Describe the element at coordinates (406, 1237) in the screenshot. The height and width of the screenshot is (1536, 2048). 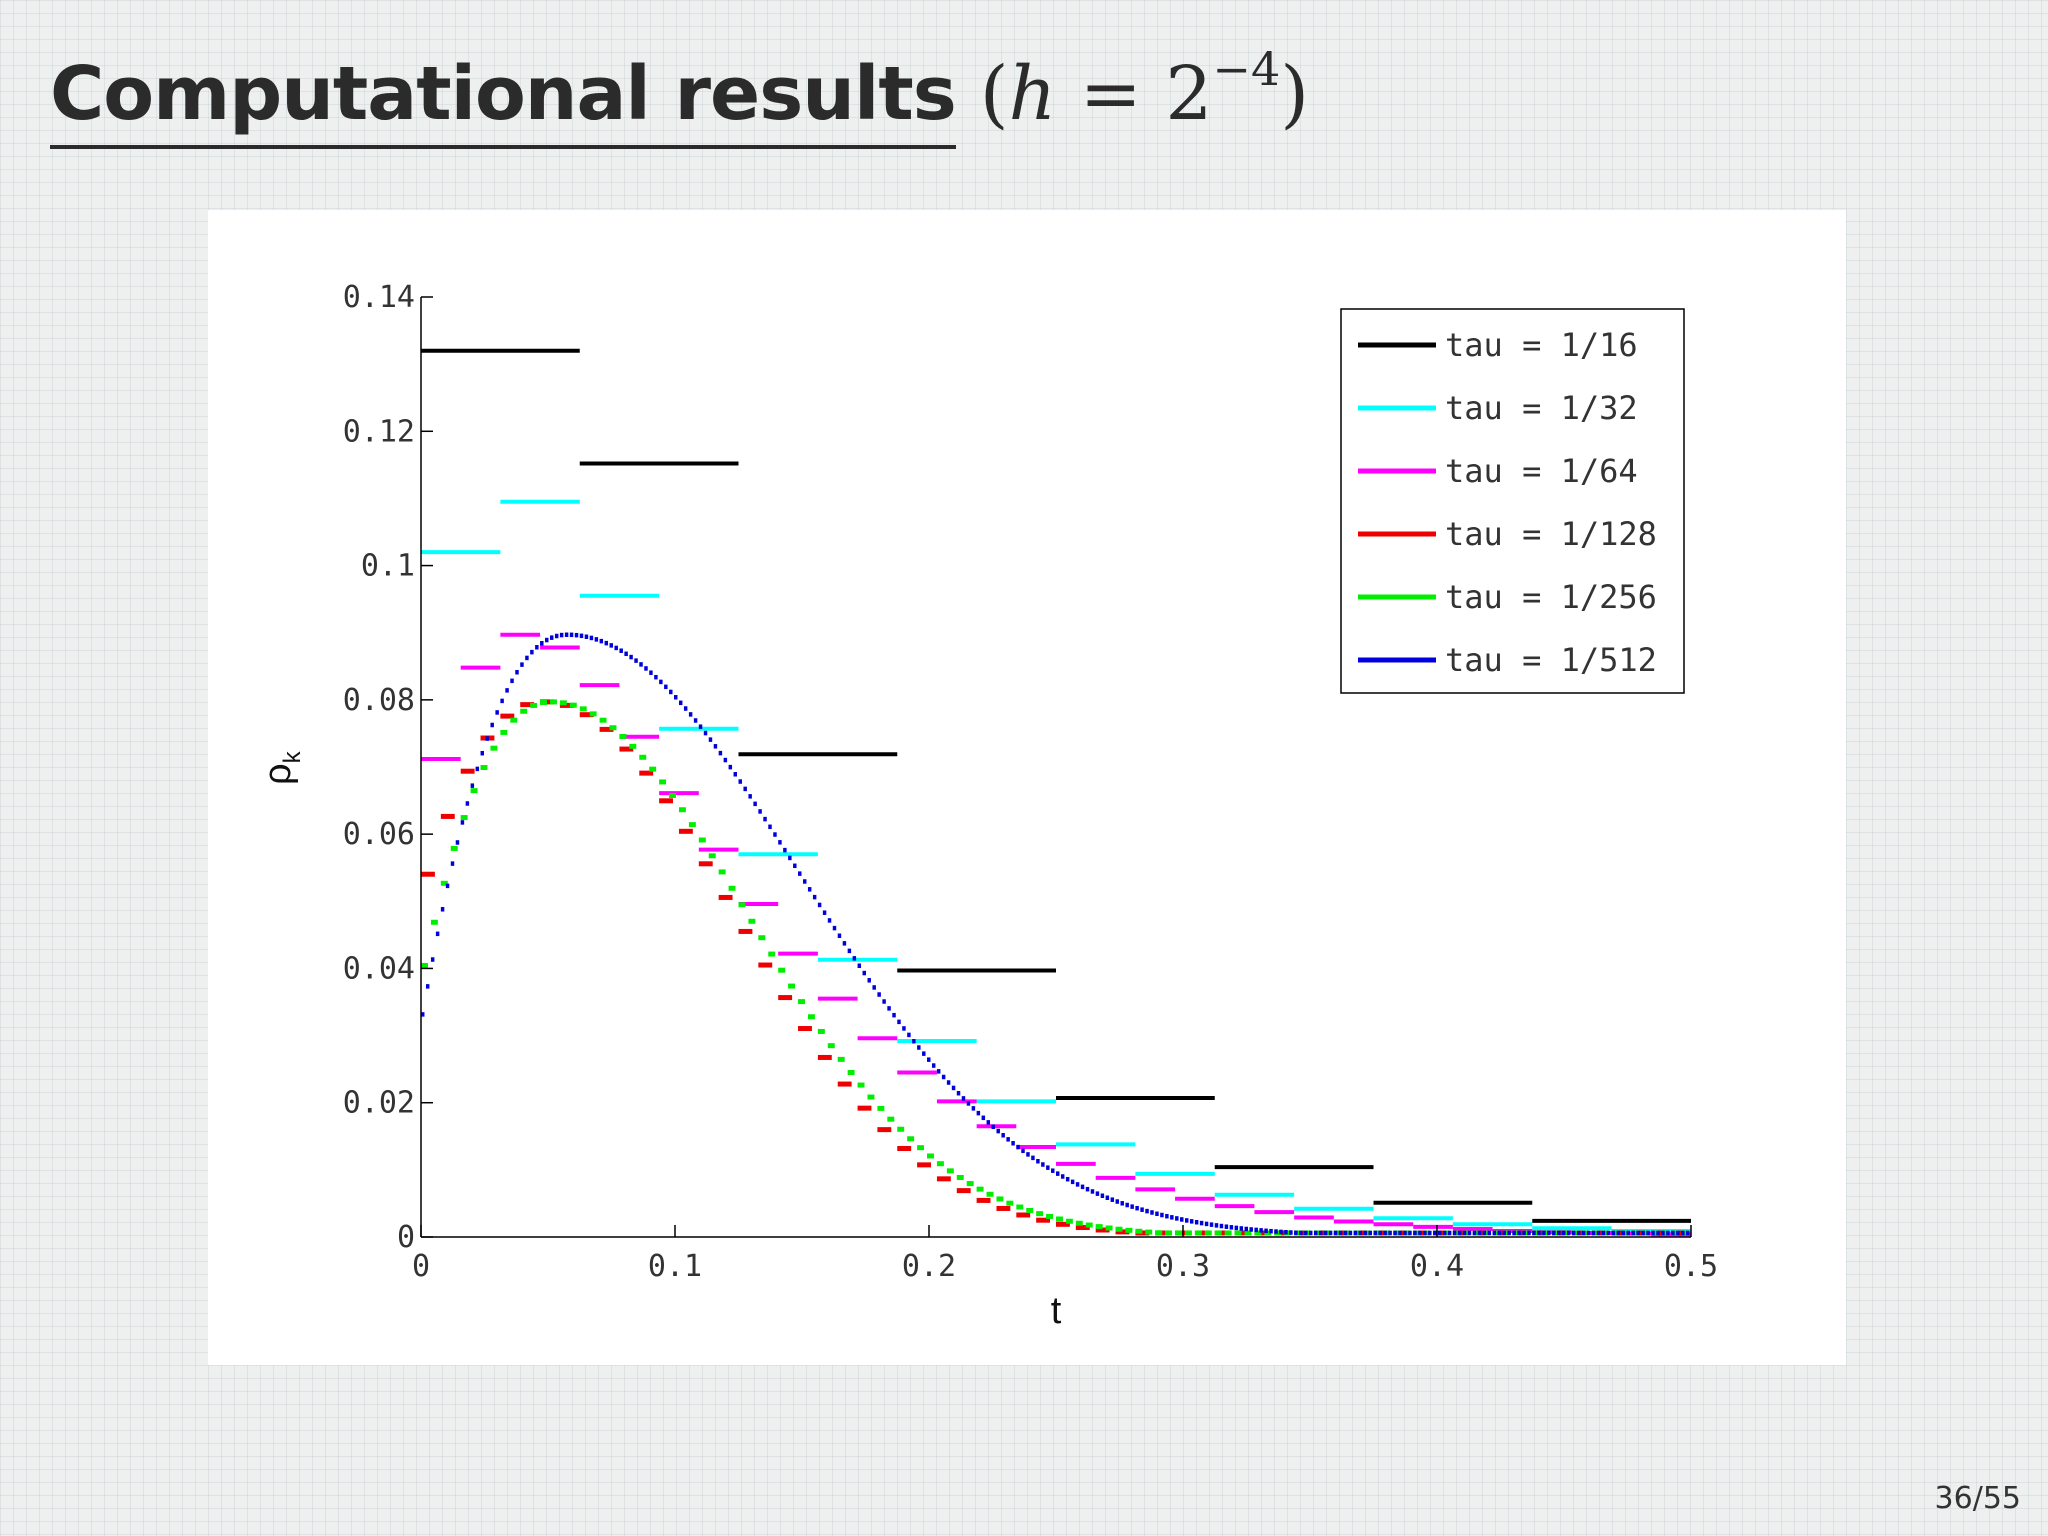
I see `y-tick-label: 0` at that location.